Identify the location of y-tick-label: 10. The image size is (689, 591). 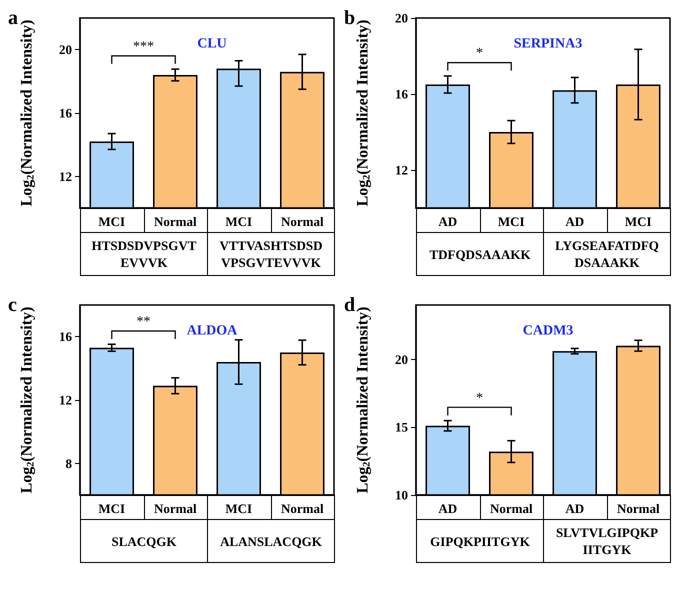
(401, 495).